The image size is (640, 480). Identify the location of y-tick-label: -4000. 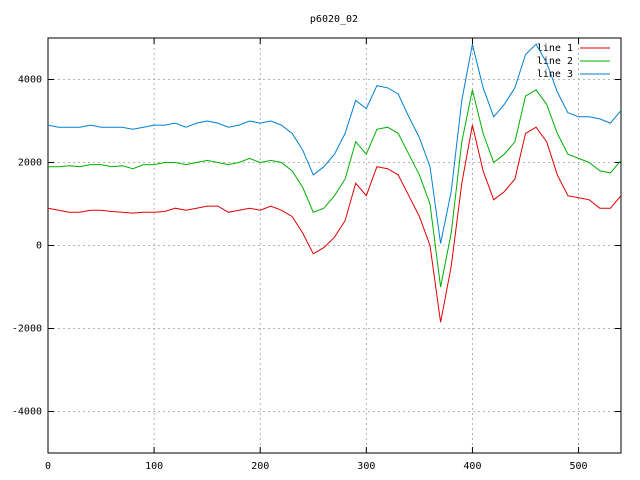
(27, 412).